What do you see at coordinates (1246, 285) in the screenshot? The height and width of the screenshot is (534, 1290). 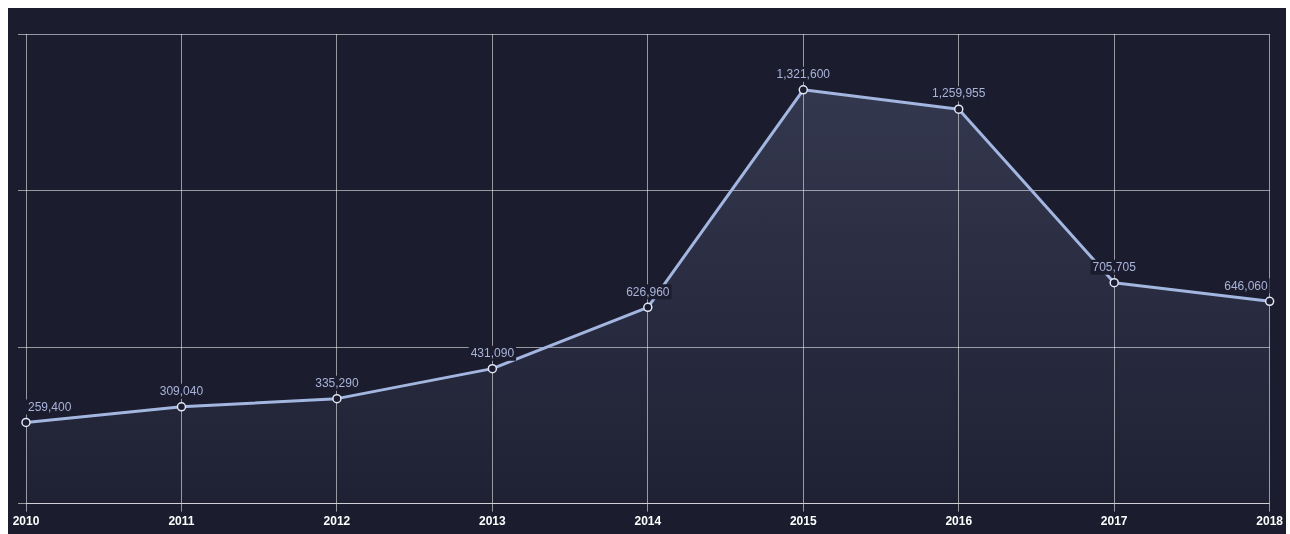 I see `data-label: 646,060` at bounding box center [1246, 285].